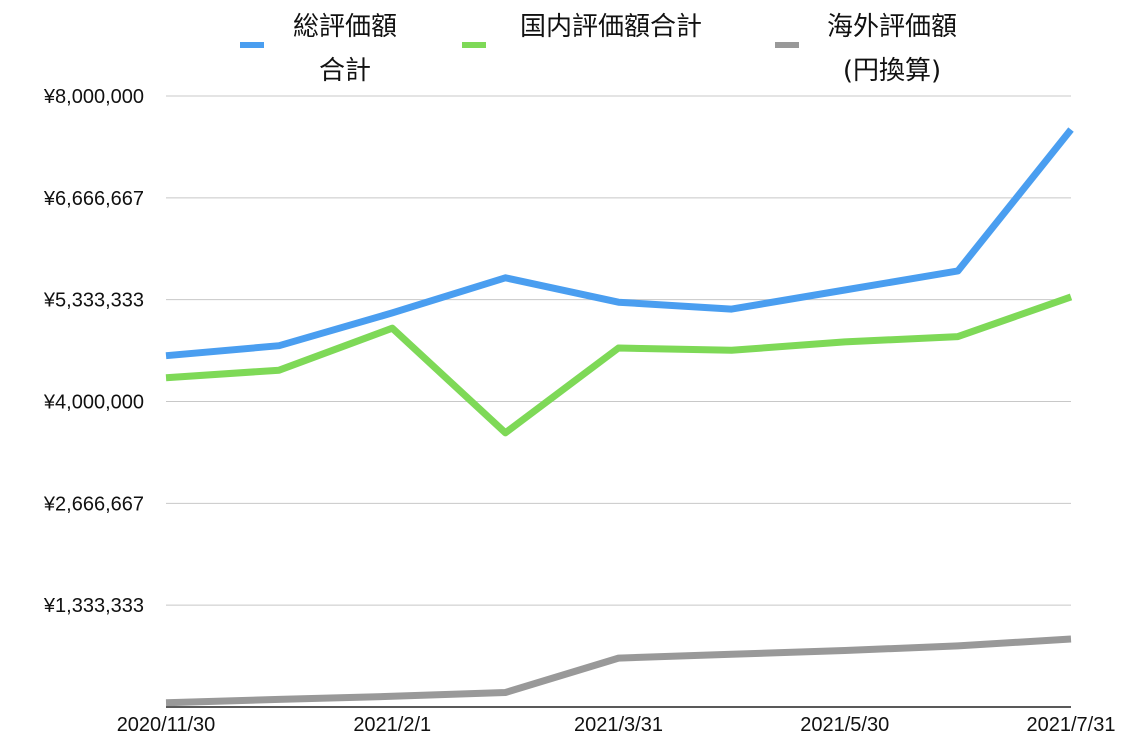  I want to click on y-tick-label: ¥8,000,000, so click(93, 97).